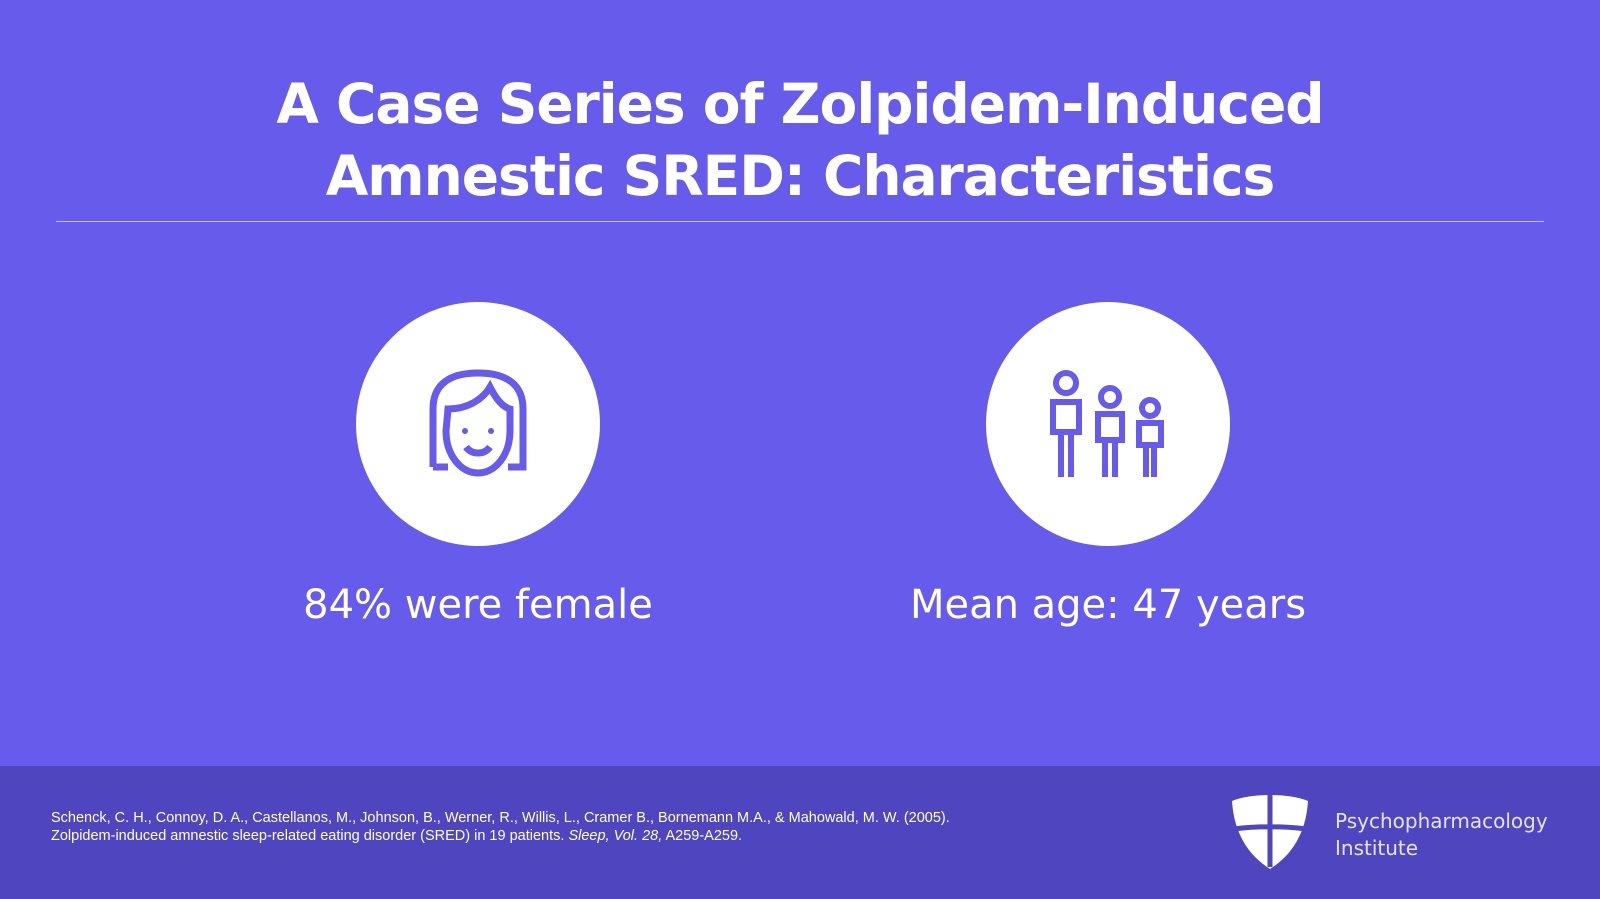 The image size is (1600, 899). Describe the element at coordinates (1441, 821) in the screenshot. I see `brand-line-1: Psychopharmacology` at that location.